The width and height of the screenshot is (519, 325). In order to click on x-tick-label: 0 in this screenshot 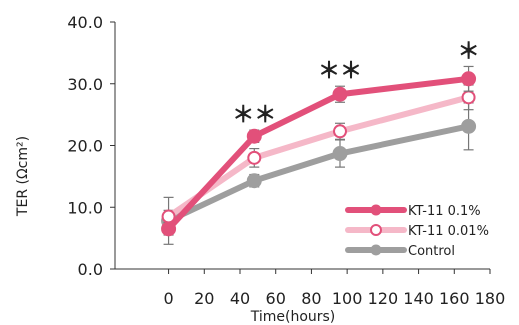, I will do `click(168, 298)`.